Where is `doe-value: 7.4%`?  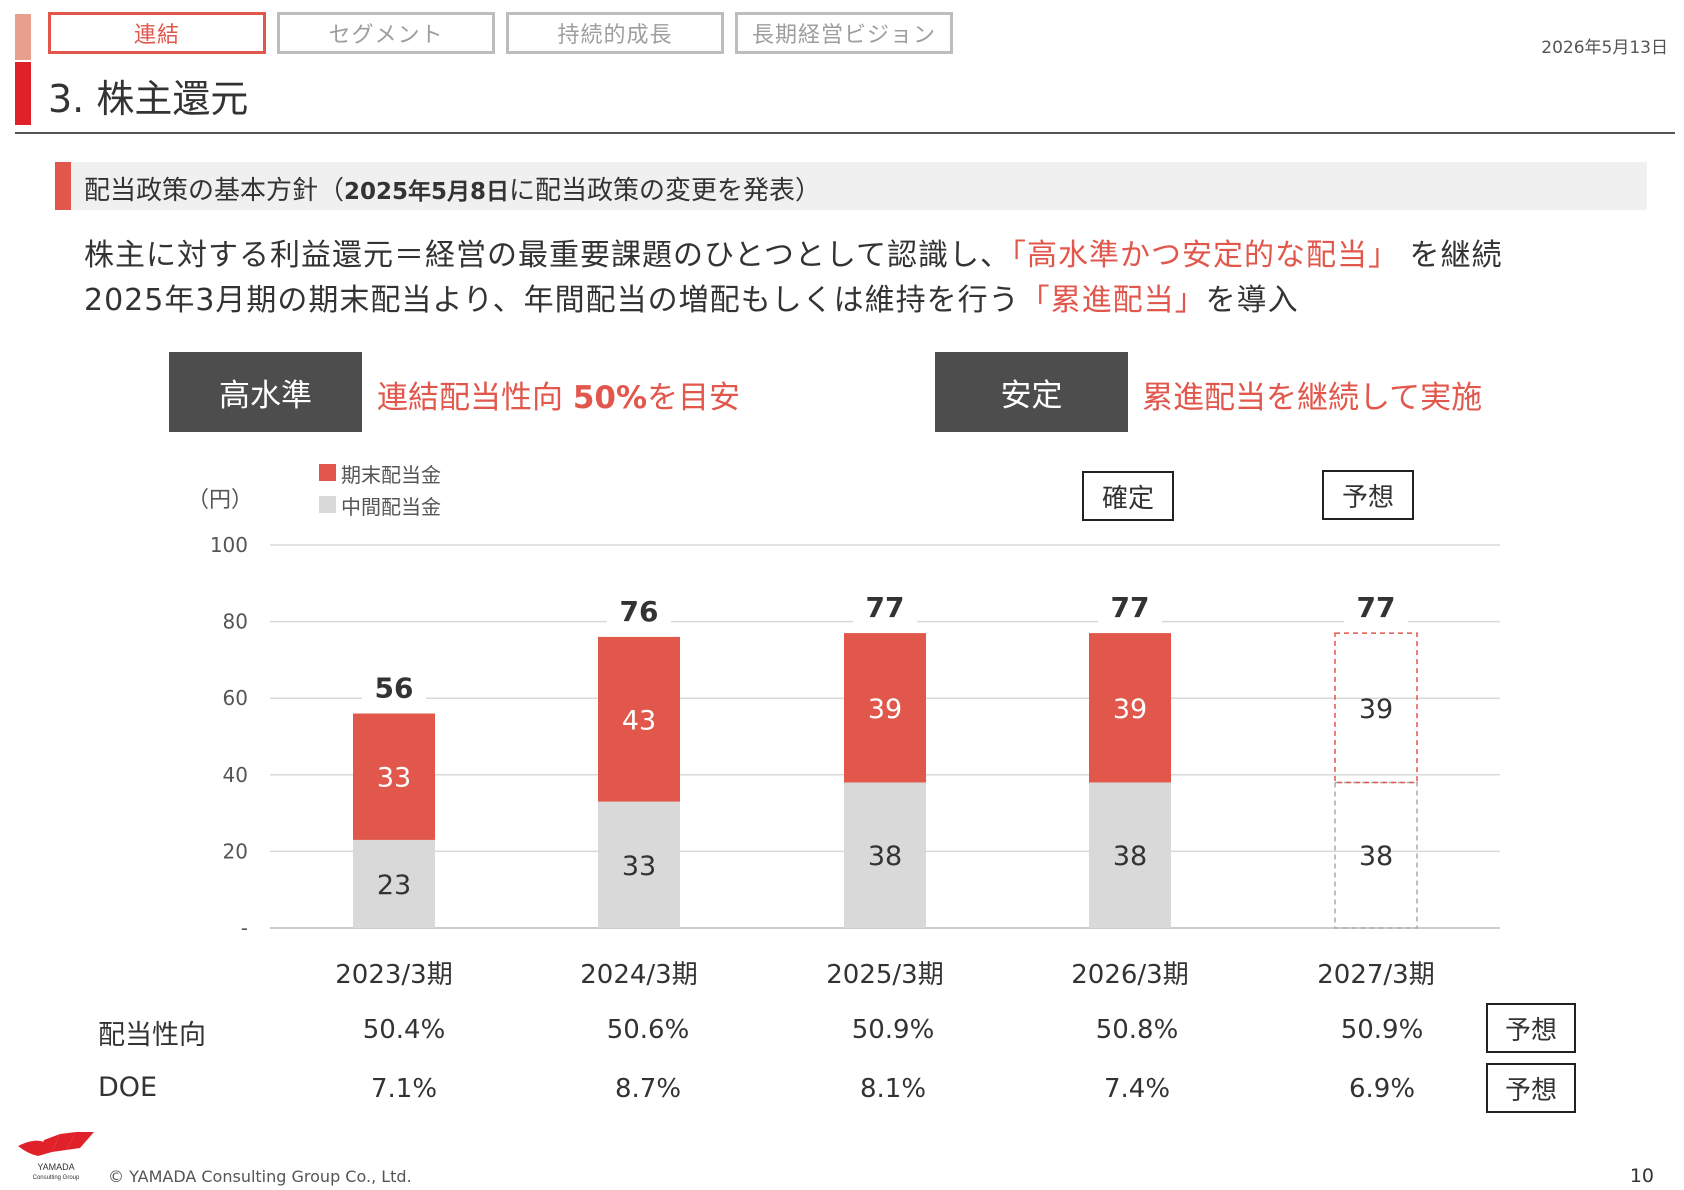
doe-value: 7.4% is located at coordinates (1137, 1089).